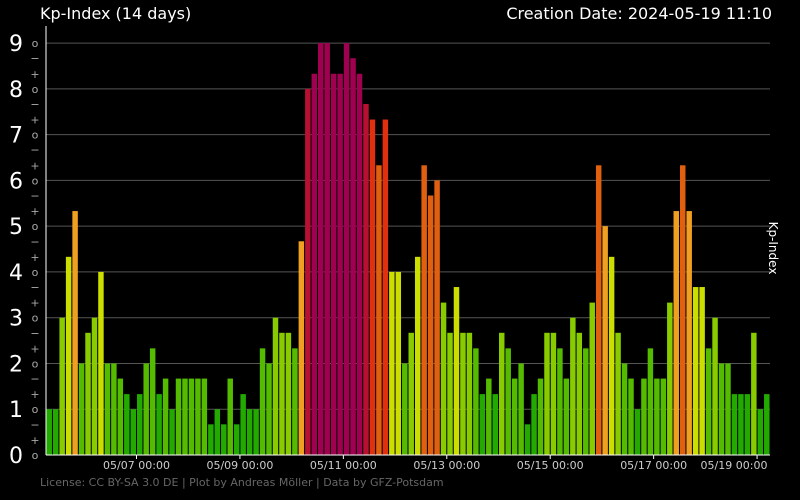 This screenshot has height=500, width=800. I want to click on y-tick-label: 0, so click(16, 456).